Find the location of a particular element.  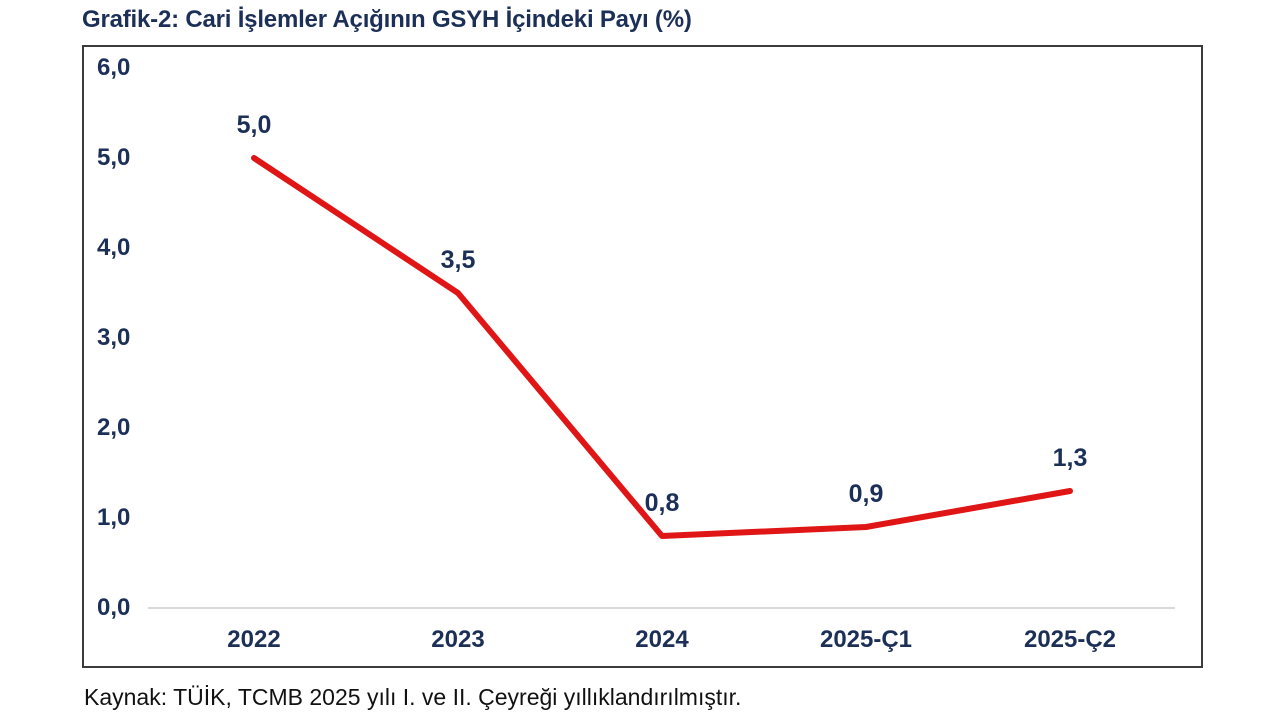

y-axis-tick-label: 5,0 is located at coordinates (114, 157).